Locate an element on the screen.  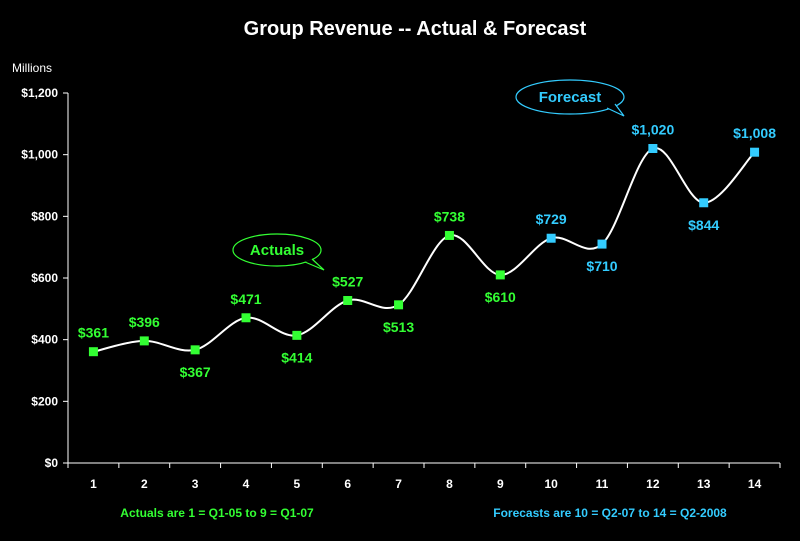
actual-data-label: $513 is located at coordinates (398, 327).